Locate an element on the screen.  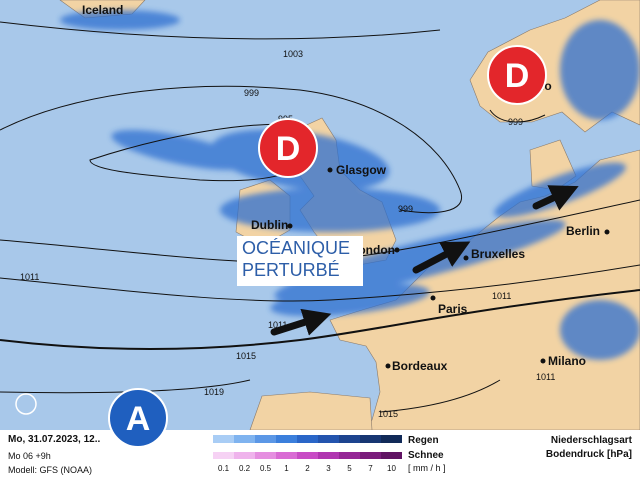
annotation-line: OCÉANIQUE is located at coordinates (296, 248).